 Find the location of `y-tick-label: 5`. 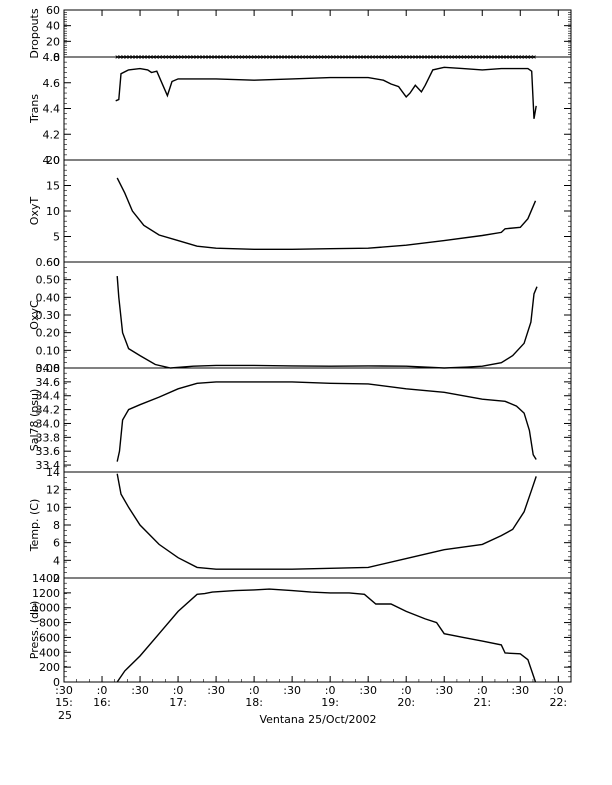

y-tick-label: 5 is located at coordinates (56, 237).